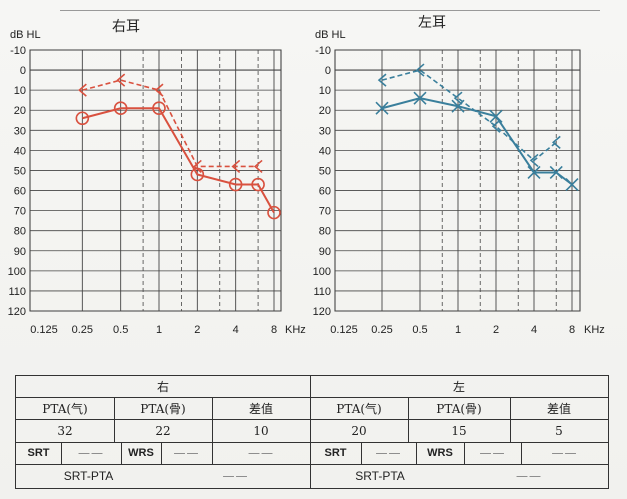  I want to click on y-tick-label: 120, so click(322, 312).